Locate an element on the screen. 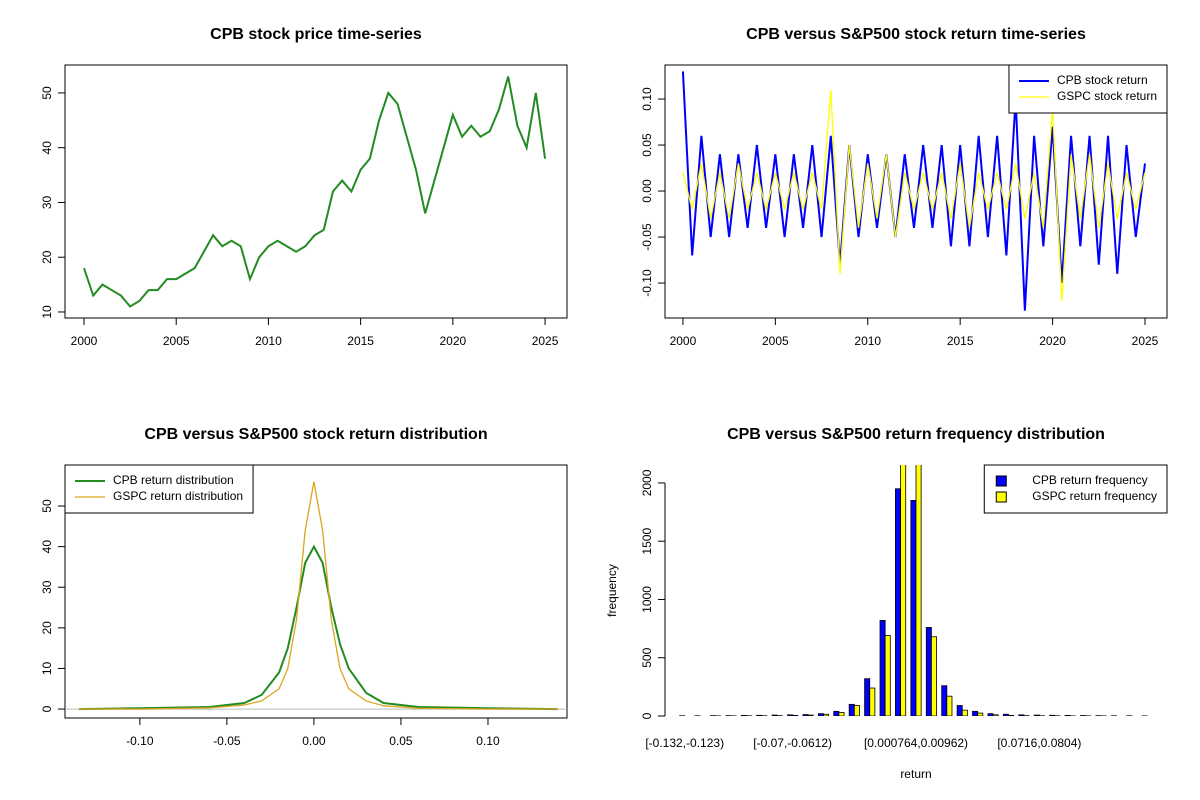  x-tick-label: [0.000764,0.00962) is located at coordinates (916, 743).